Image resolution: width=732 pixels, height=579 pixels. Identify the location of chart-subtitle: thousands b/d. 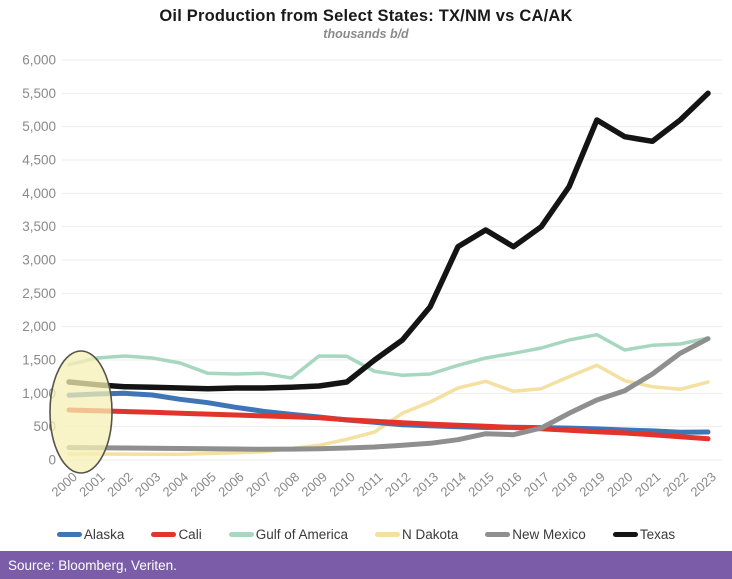
(366, 34).